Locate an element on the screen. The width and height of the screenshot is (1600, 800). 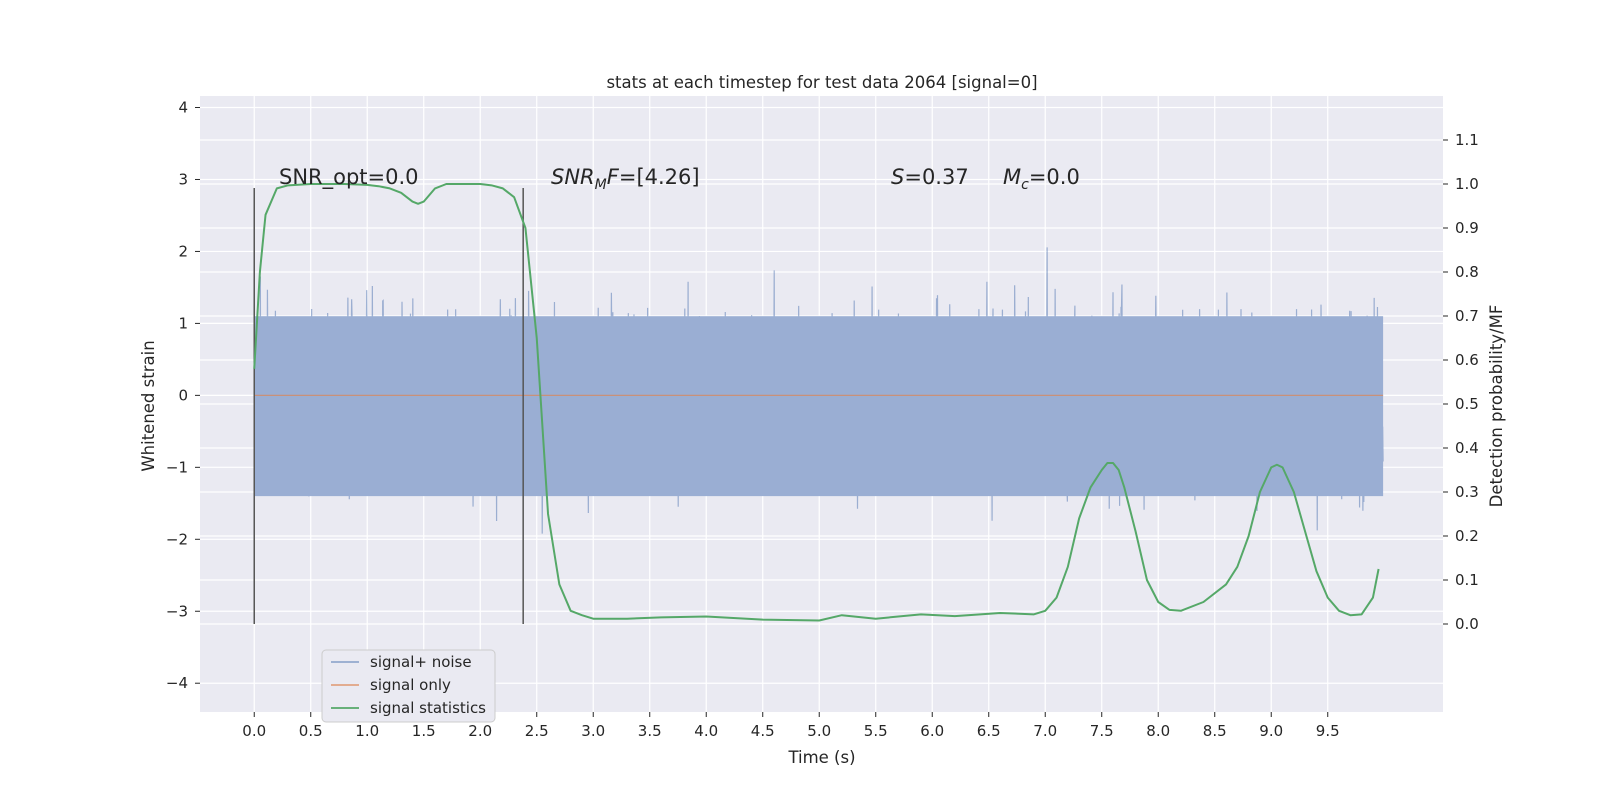
y-left-tick-label: 0 is located at coordinates (183, 395).